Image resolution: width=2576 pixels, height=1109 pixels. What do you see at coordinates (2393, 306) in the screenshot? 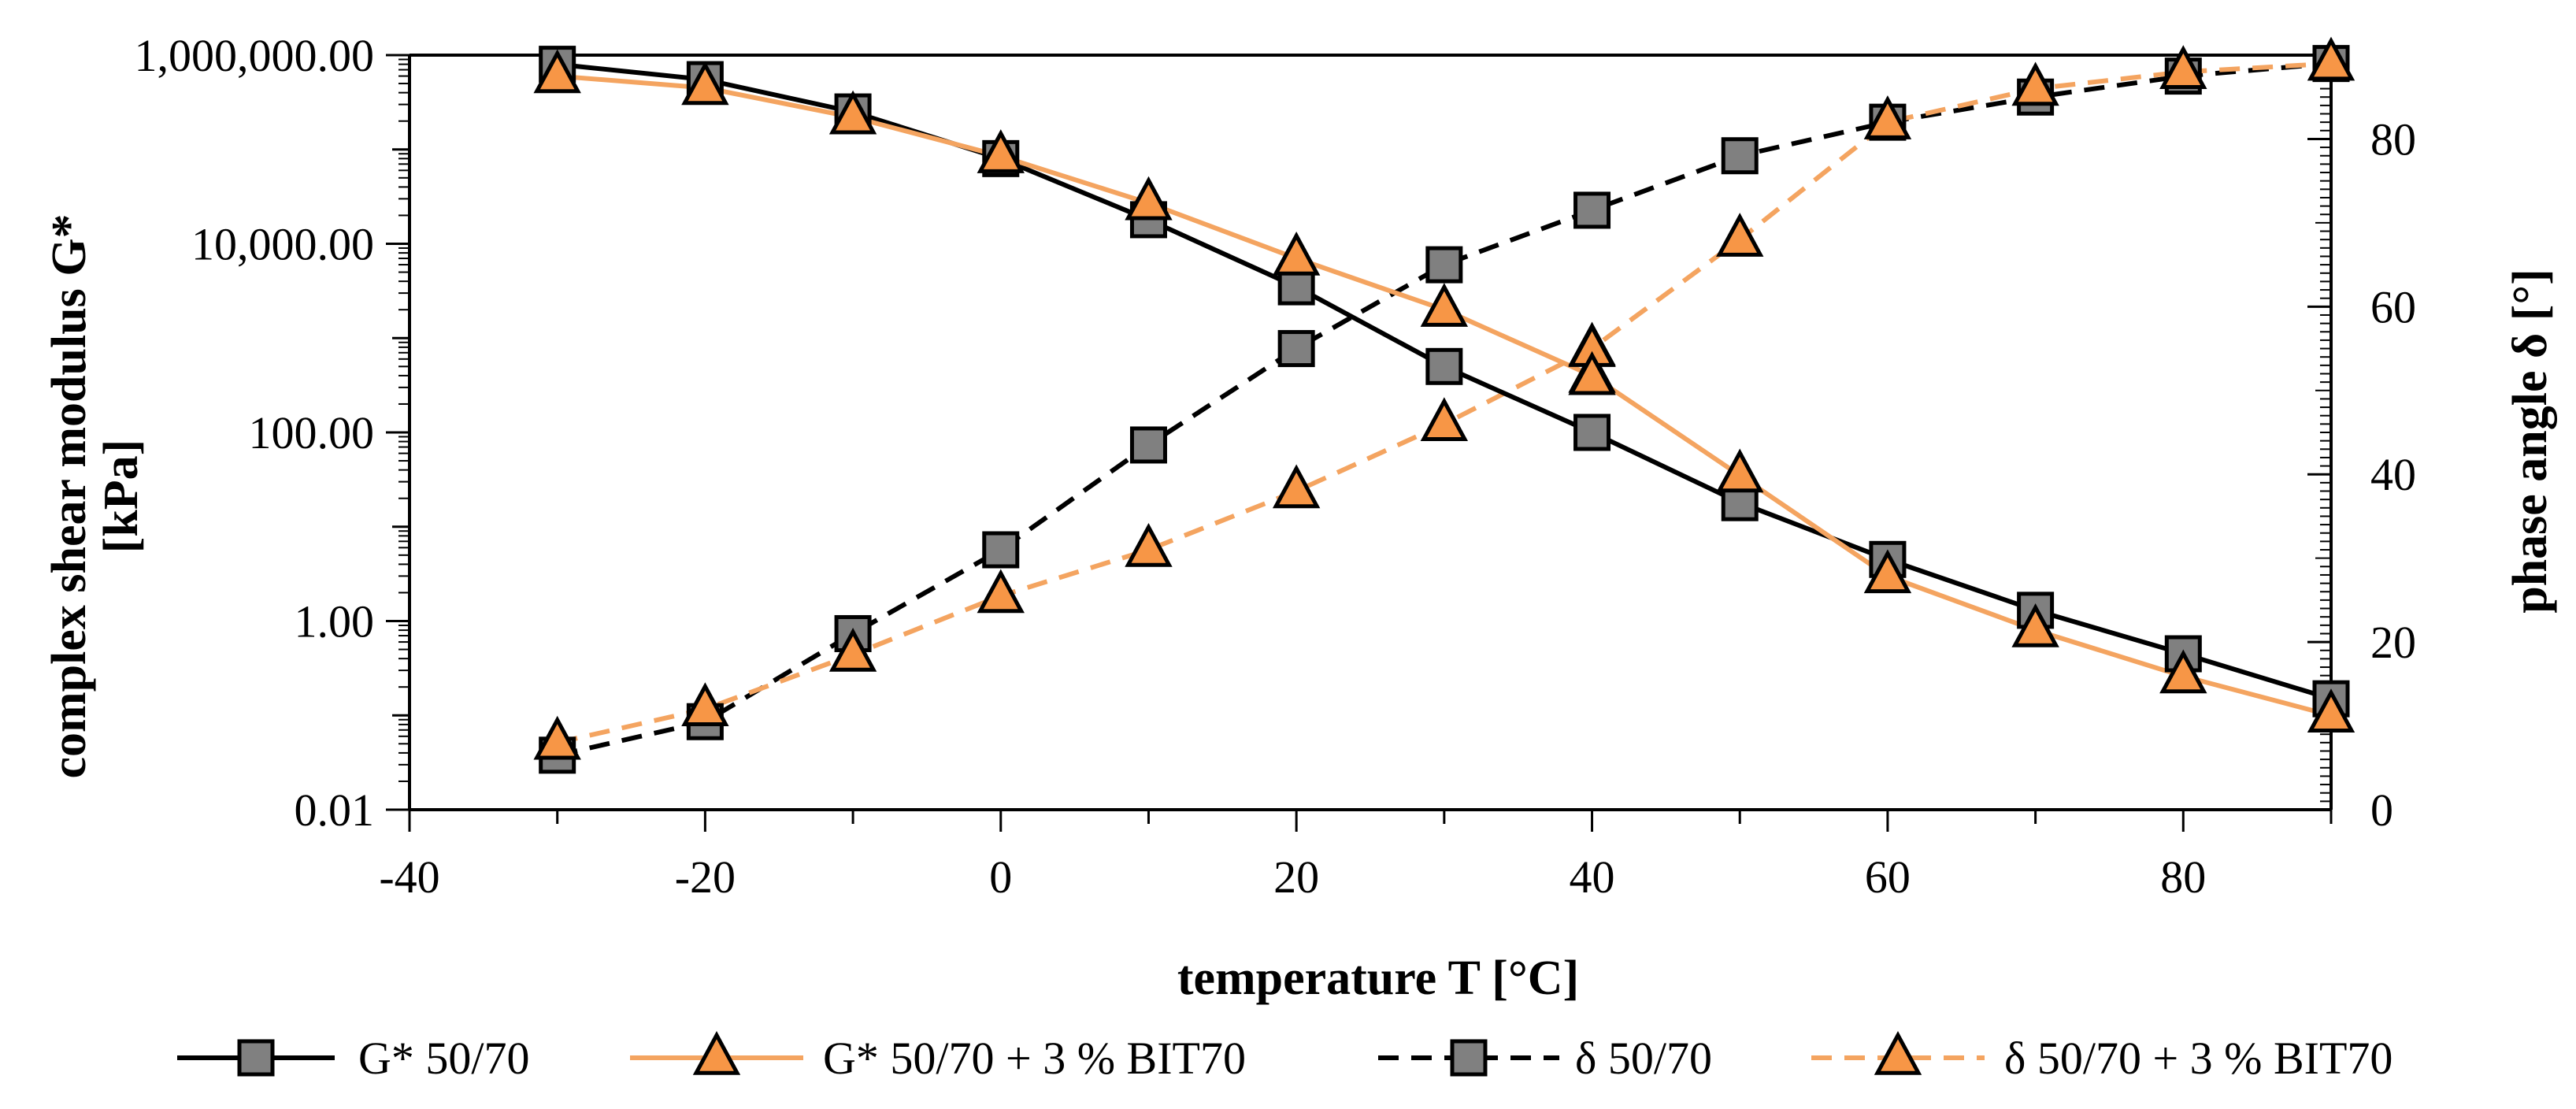
I see `y-right-tick-label: 60` at bounding box center [2393, 306].